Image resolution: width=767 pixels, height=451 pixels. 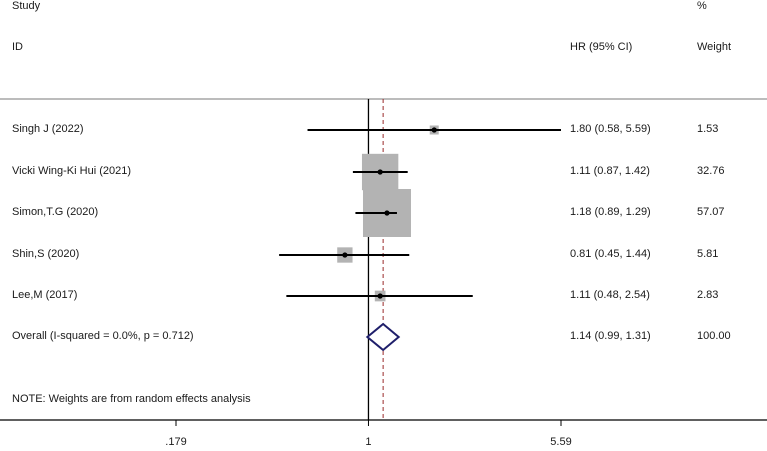 What do you see at coordinates (708, 129) in the screenshot?
I see `row-weight-value: 1.53` at bounding box center [708, 129].